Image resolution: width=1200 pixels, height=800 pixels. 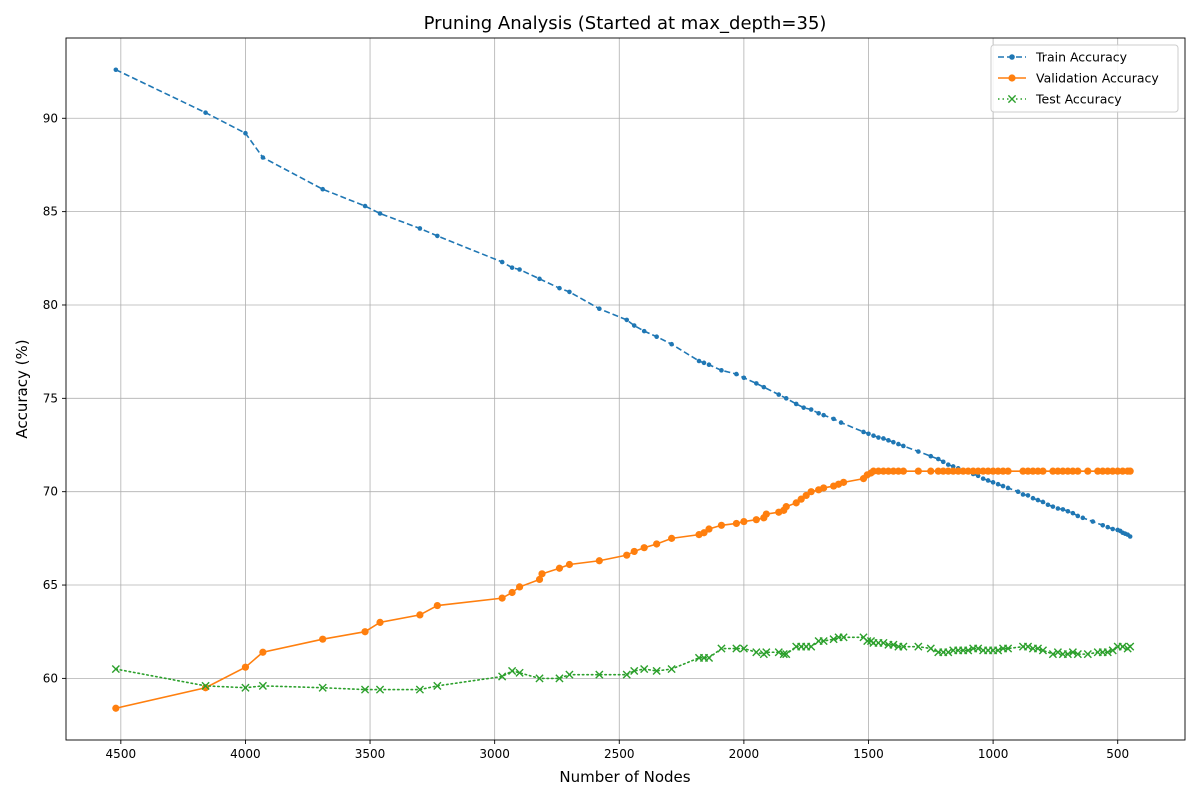 I want to click on x-tick-label: 3500, so click(x=370, y=754).